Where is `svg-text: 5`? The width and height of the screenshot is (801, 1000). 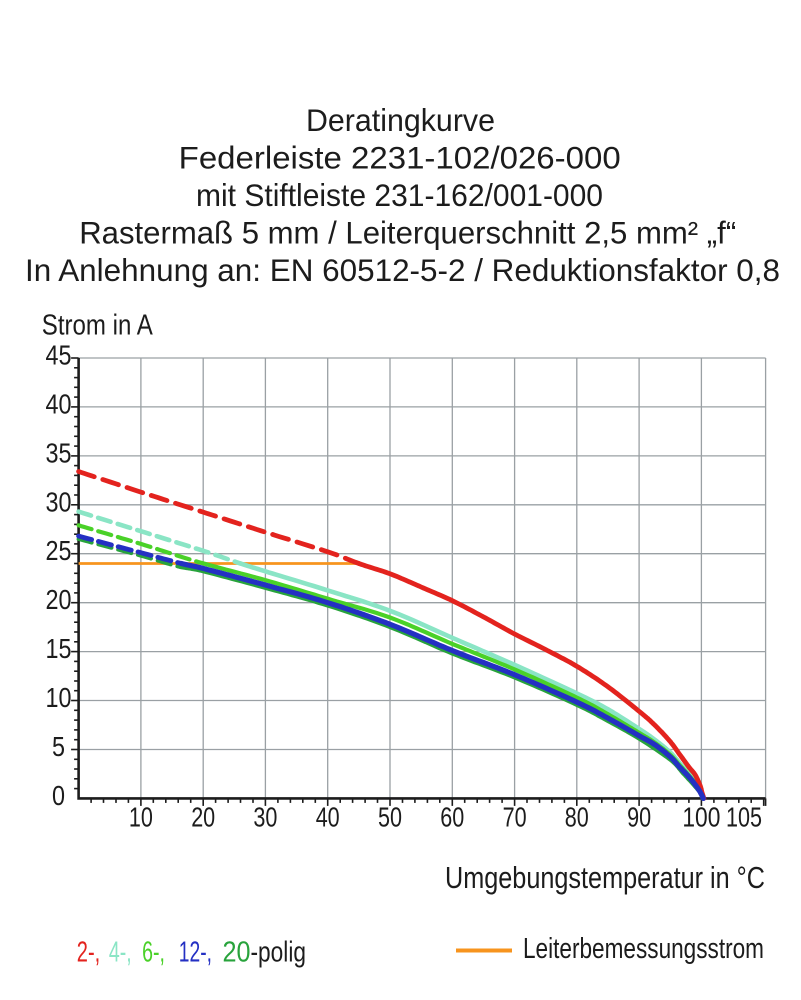 svg-text: 5 is located at coordinates (58, 746).